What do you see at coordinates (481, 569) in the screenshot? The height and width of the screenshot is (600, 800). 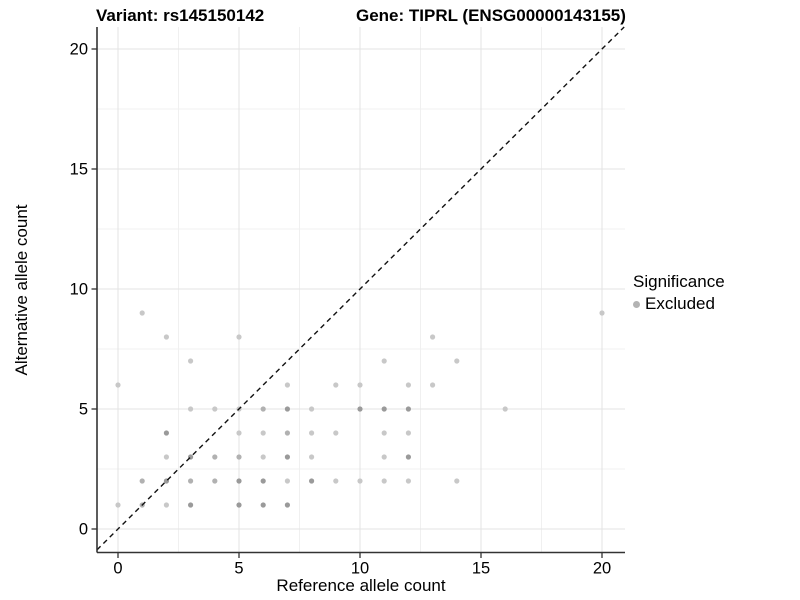 I see `x-tick-label: 15` at bounding box center [481, 569].